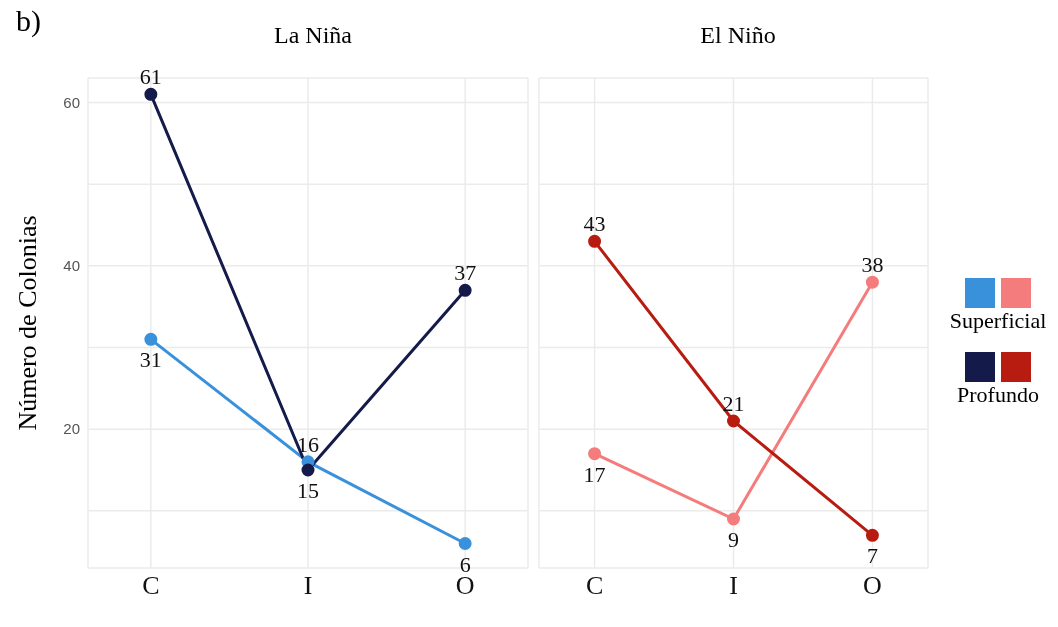 Image resolution: width=1058 pixels, height=627 pixels. I want to click on y-axis-title: Número de Colonias, so click(28, 323).